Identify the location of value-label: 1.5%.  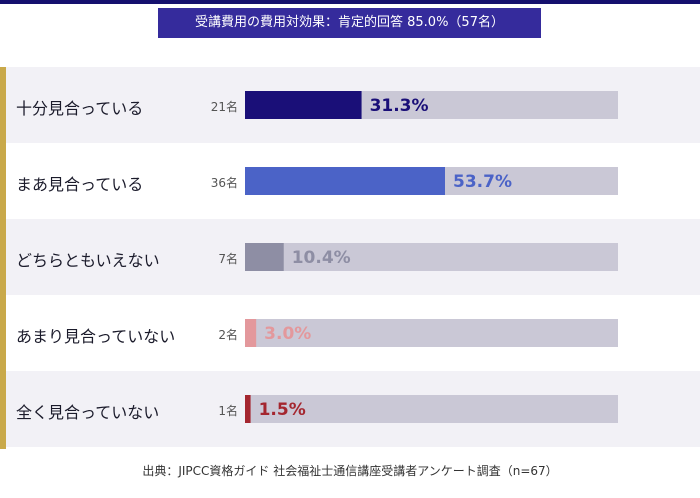
(282, 410).